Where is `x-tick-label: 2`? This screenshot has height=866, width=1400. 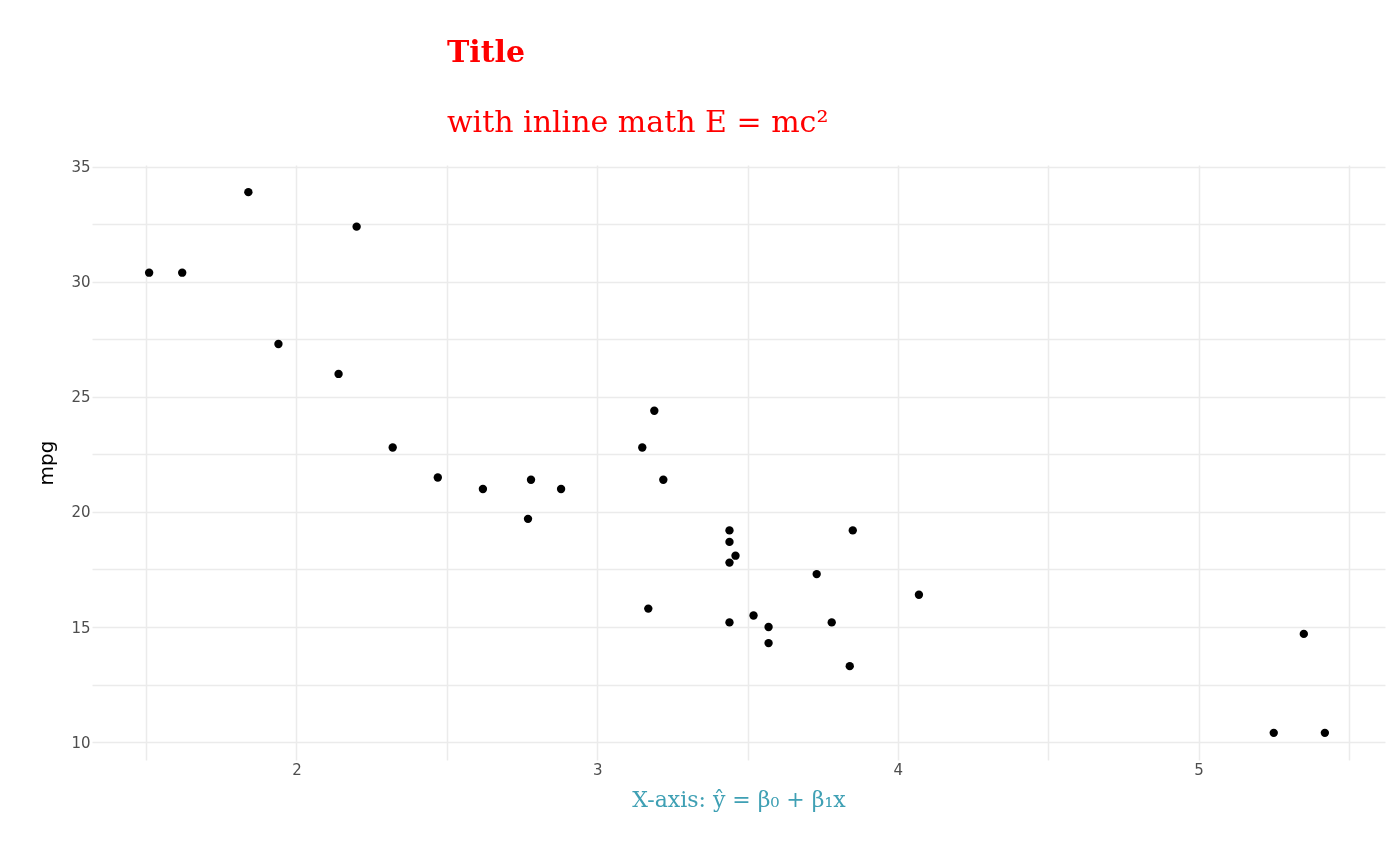 x-tick-label: 2 is located at coordinates (297, 769).